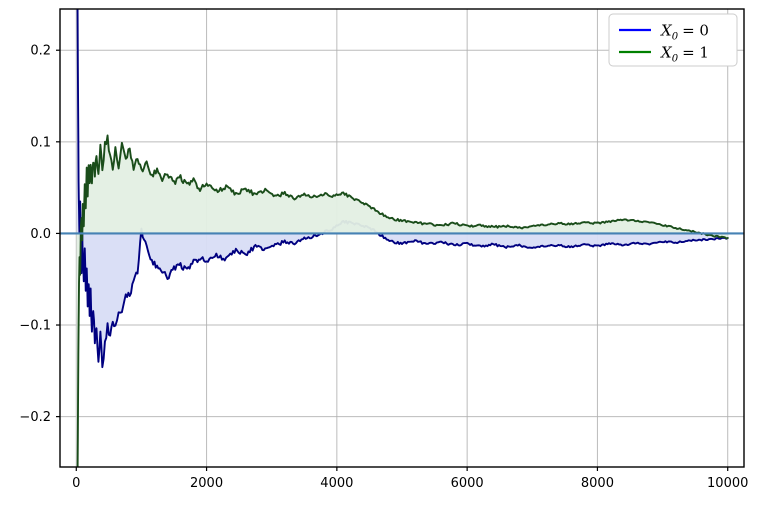 The width and height of the screenshot is (760, 505). I want to click on x-tick-label-2: 4000, so click(336, 483).